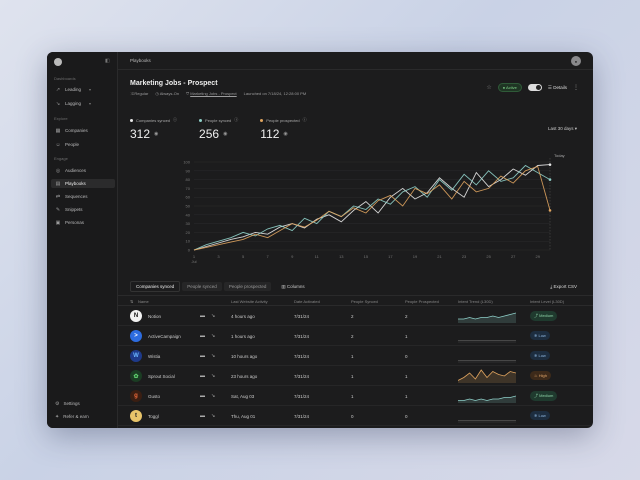 The width and height of the screenshot is (640, 480). I want to click on columns-label: Columns, so click(295, 286).